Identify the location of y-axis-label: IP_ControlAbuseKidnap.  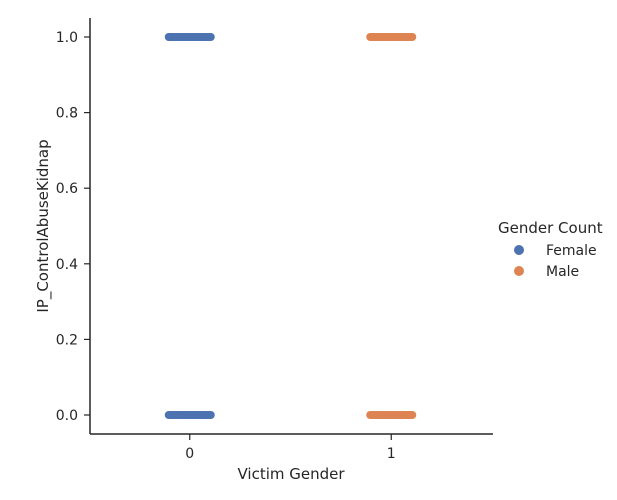
(43, 225).